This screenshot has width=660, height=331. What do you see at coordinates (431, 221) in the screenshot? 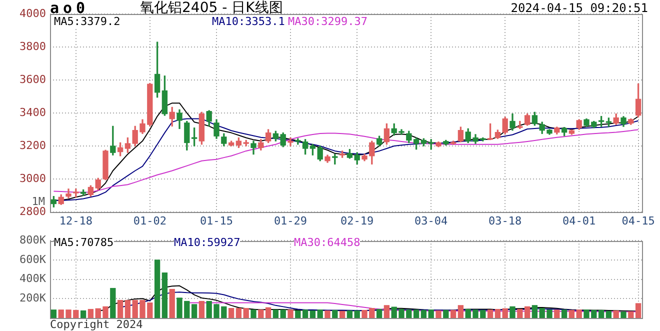
I see `x-tick-label: 03-04` at bounding box center [431, 221].